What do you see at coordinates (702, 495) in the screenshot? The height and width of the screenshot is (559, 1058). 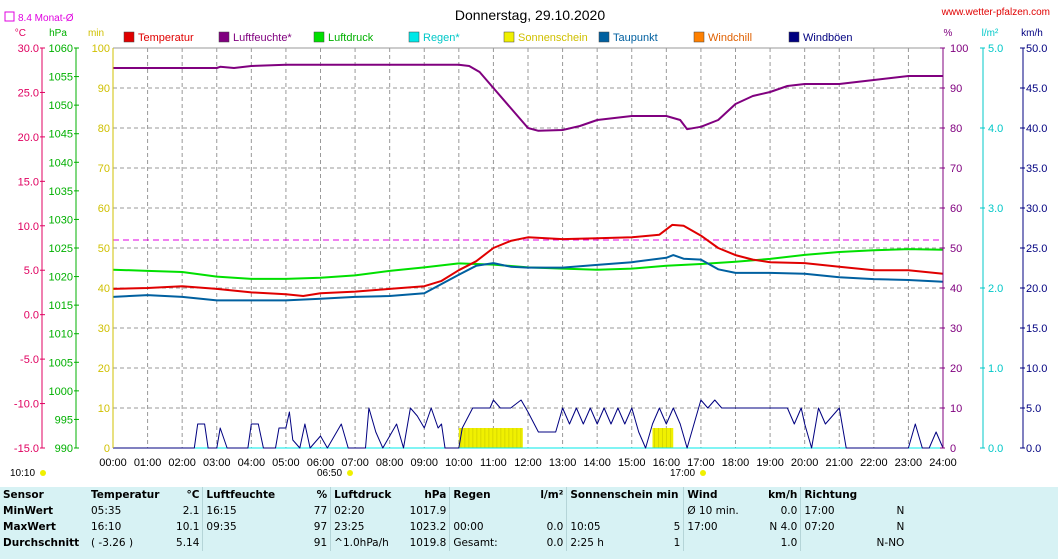 I see `h-wind: Wind` at bounding box center [702, 495].